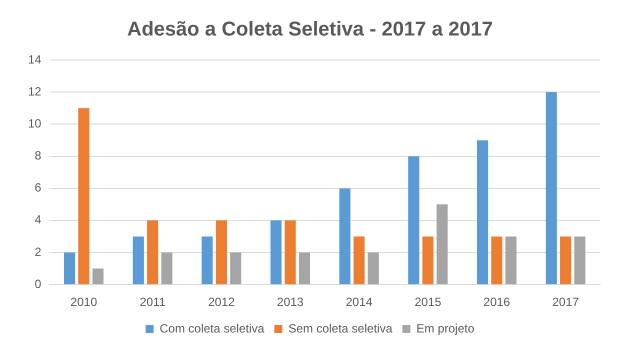 This screenshot has width=620, height=349. What do you see at coordinates (84, 302) in the screenshot?
I see `x-tick-label: 2010` at bounding box center [84, 302].